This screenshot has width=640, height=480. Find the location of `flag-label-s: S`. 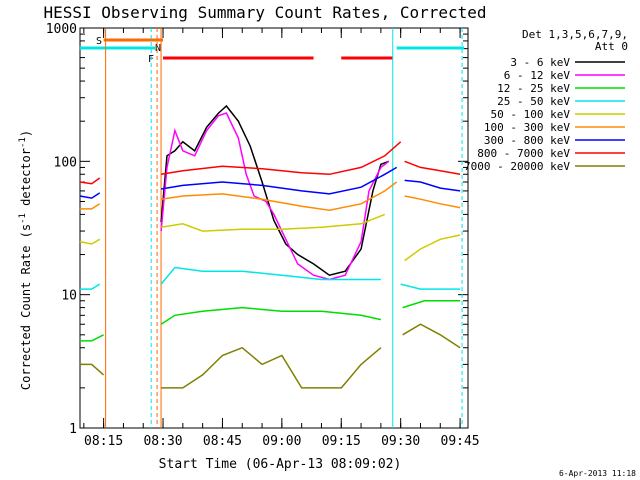

flag-label-s: S is located at coordinates (99, 41).